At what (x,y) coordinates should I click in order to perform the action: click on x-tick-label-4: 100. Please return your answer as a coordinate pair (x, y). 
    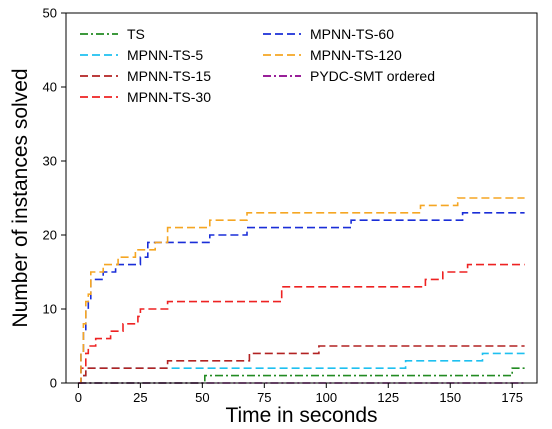
    Looking at the image, I should click on (326, 397).